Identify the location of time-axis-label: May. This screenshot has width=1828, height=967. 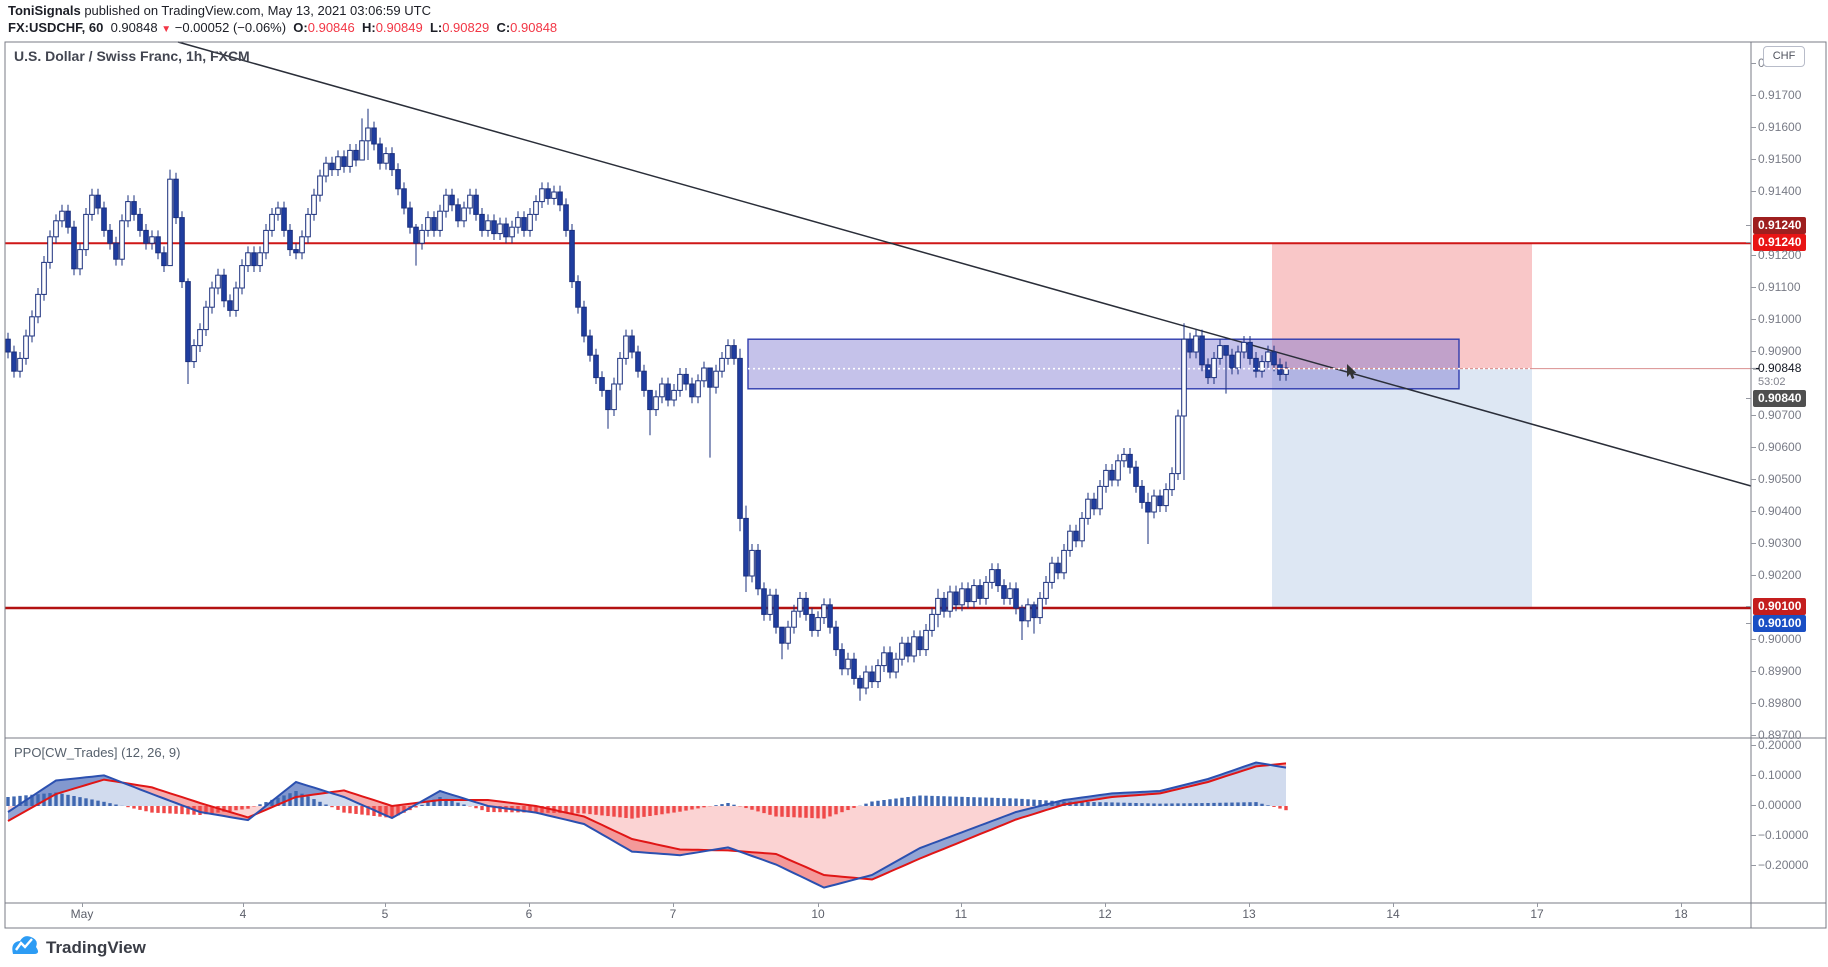
(82, 914).